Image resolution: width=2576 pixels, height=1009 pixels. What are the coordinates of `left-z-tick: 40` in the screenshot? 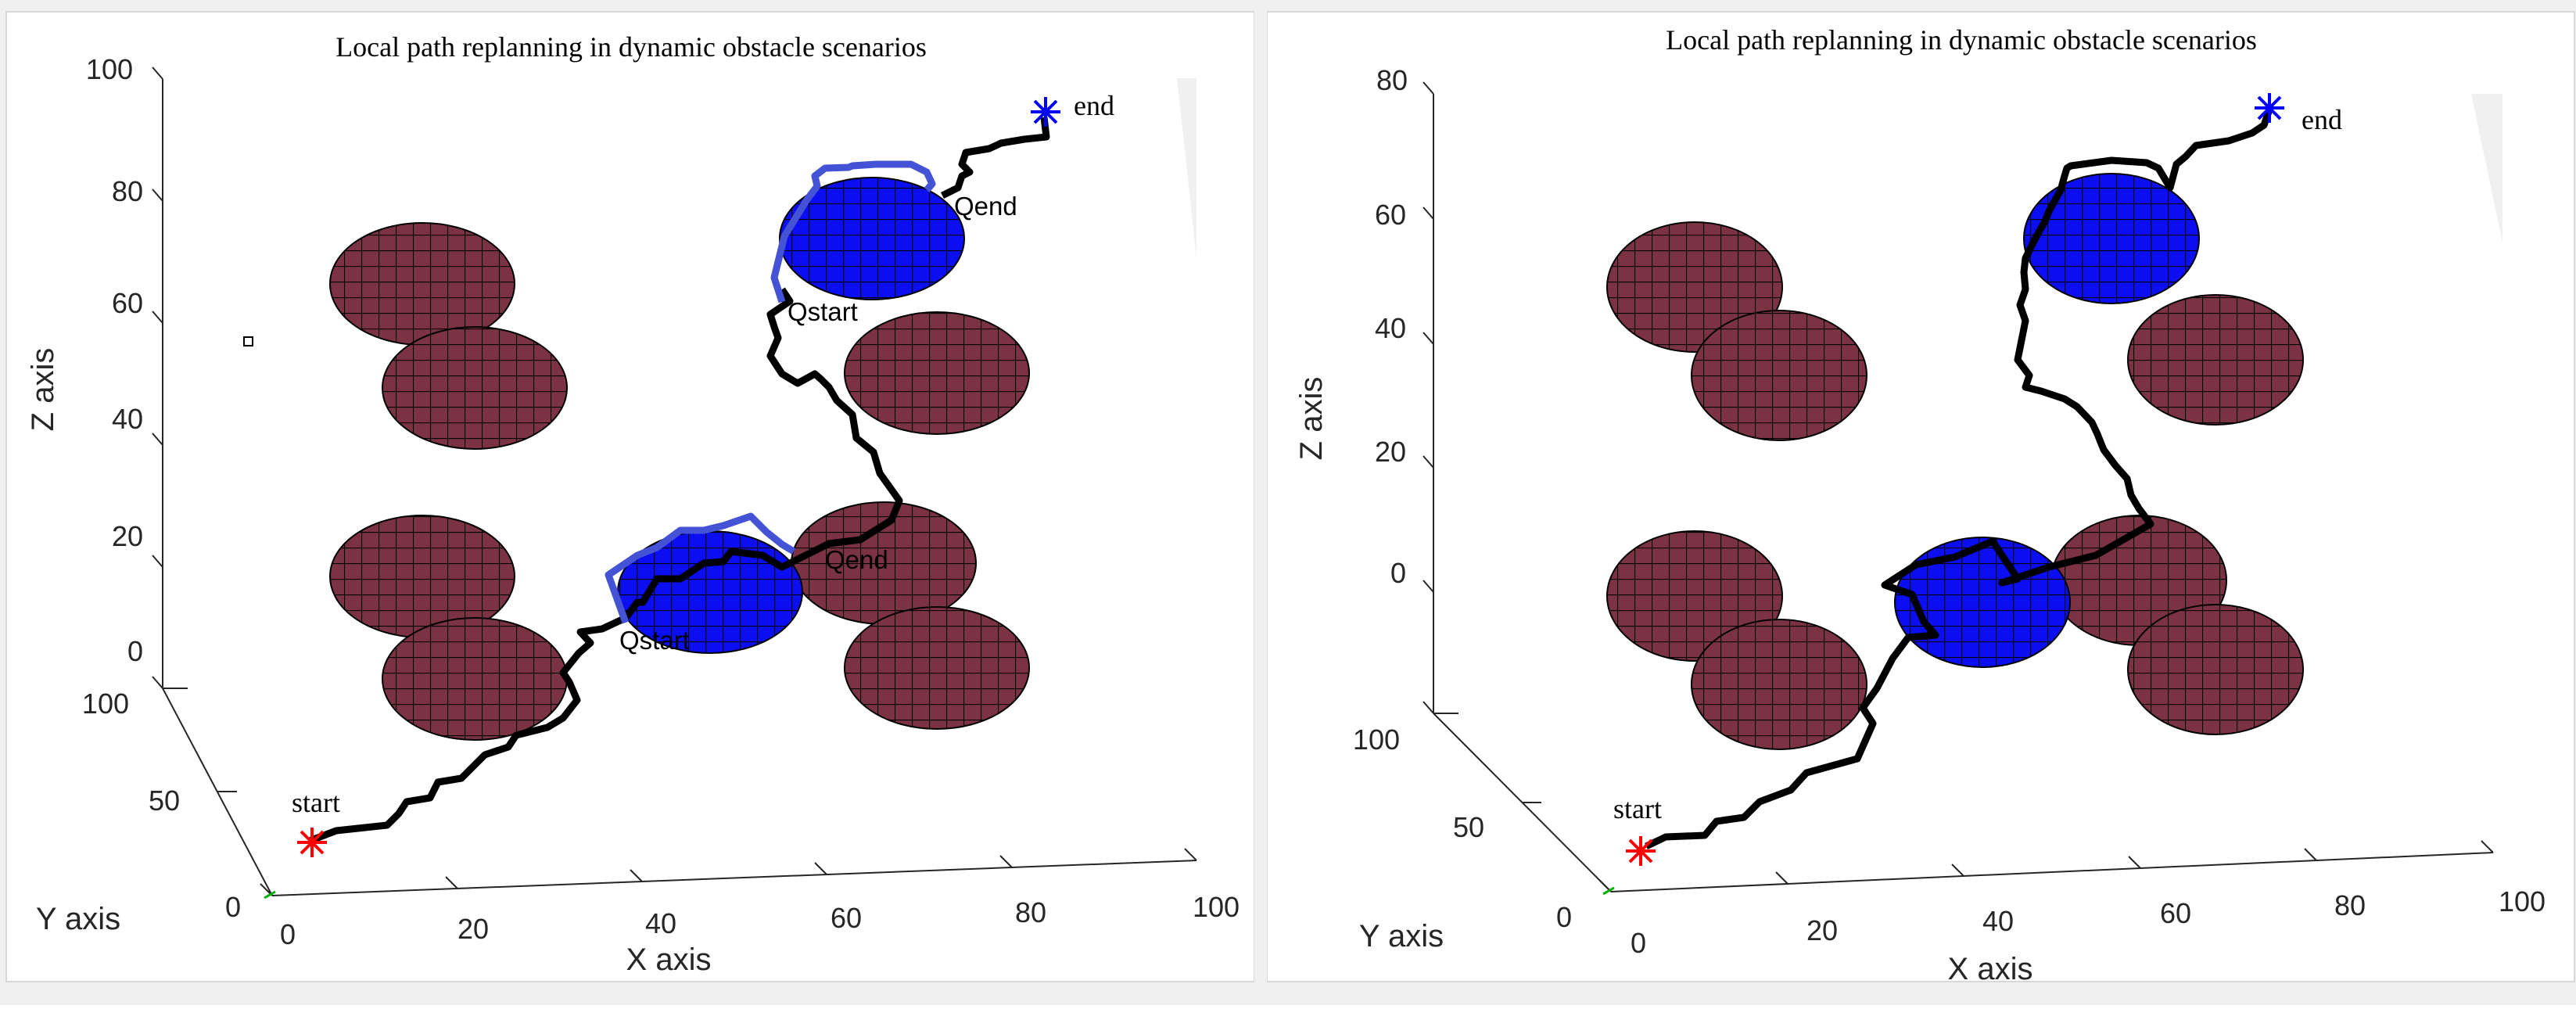 It's located at (127, 419).